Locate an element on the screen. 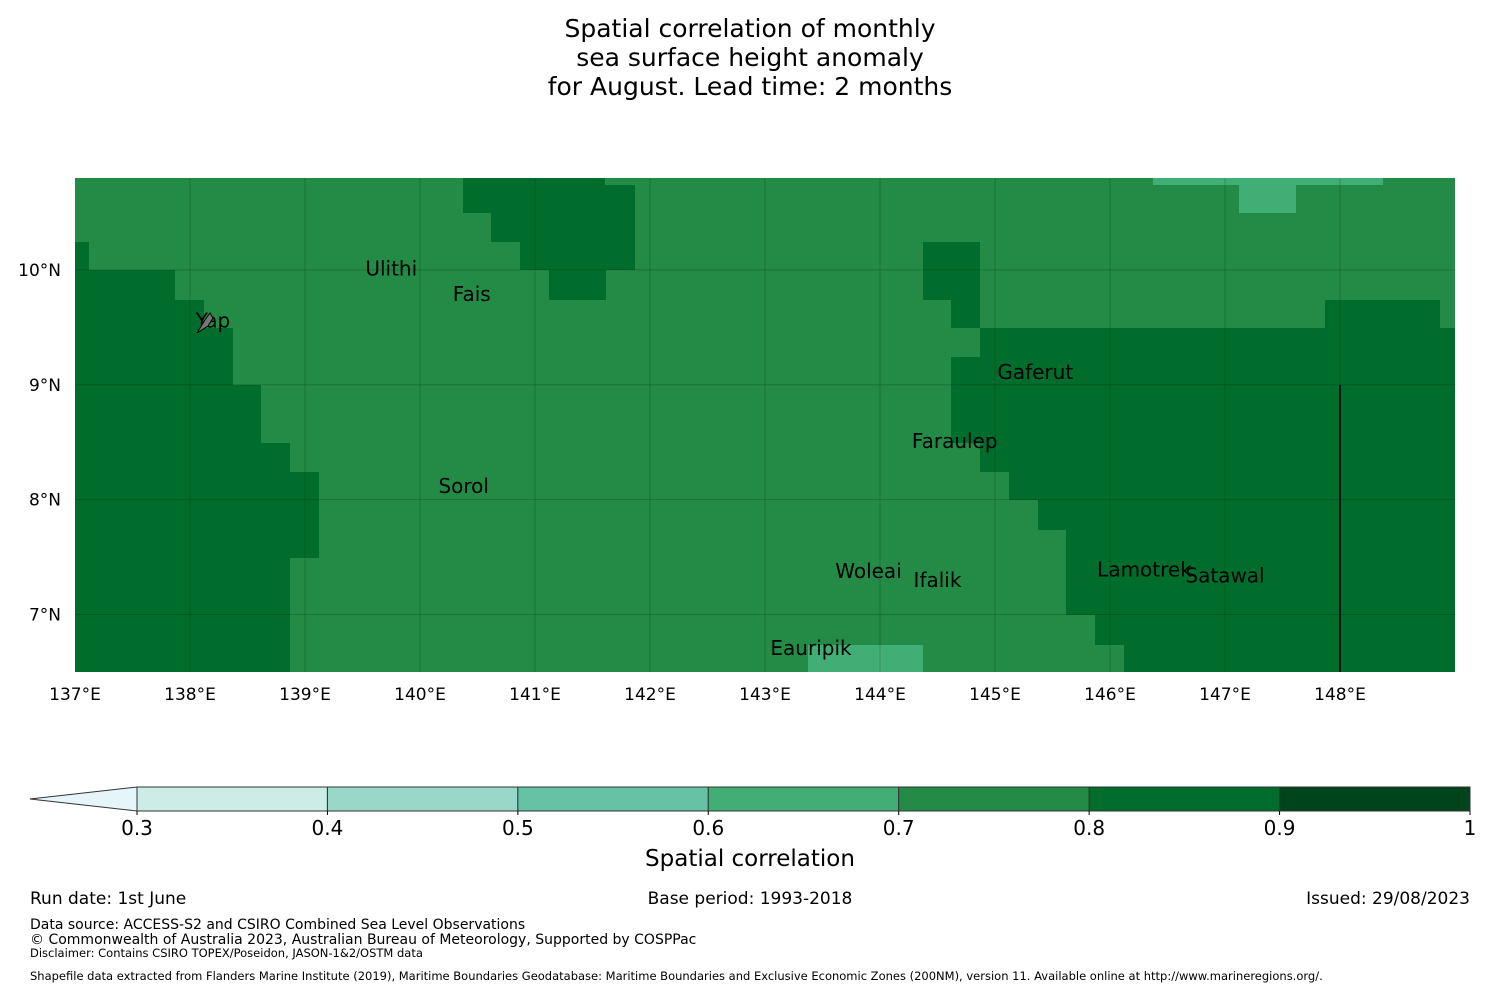 The image size is (1500, 990). lon-tick-label: 138°E is located at coordinates (190, 695).